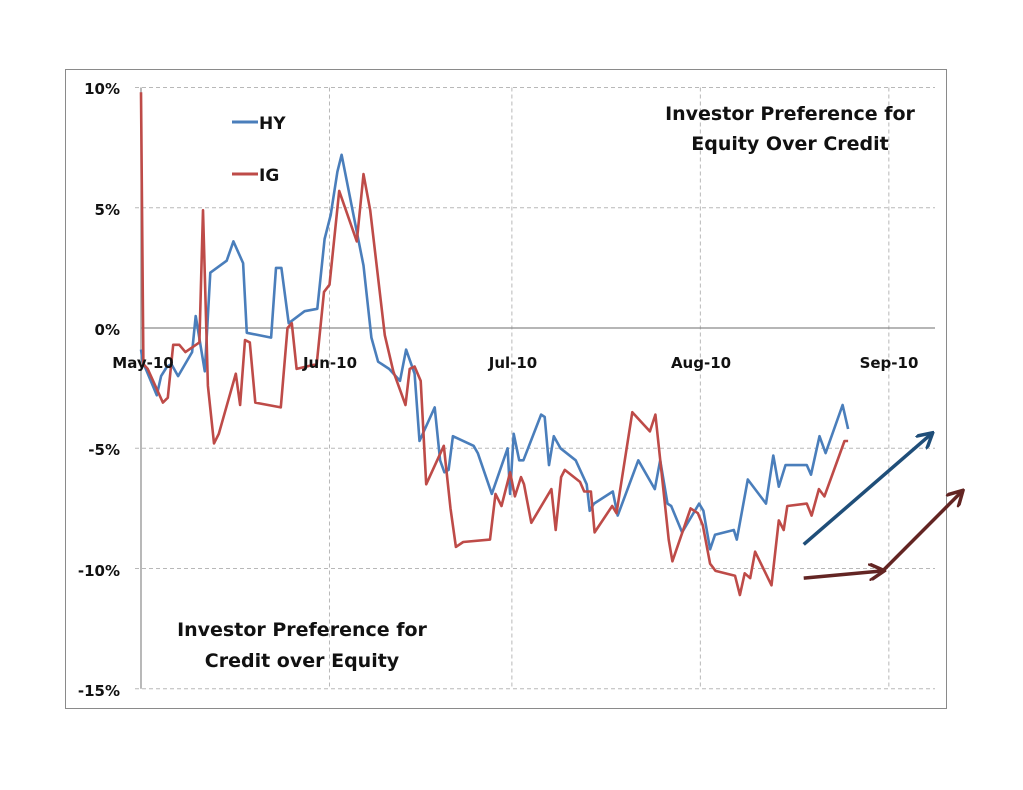 The width and height of the screenshot is (1023, 790). What do you see at coordinates (99, 691) in the screenshot?
I see `y-tick-label: -15%` at bounding box center [99, 691].